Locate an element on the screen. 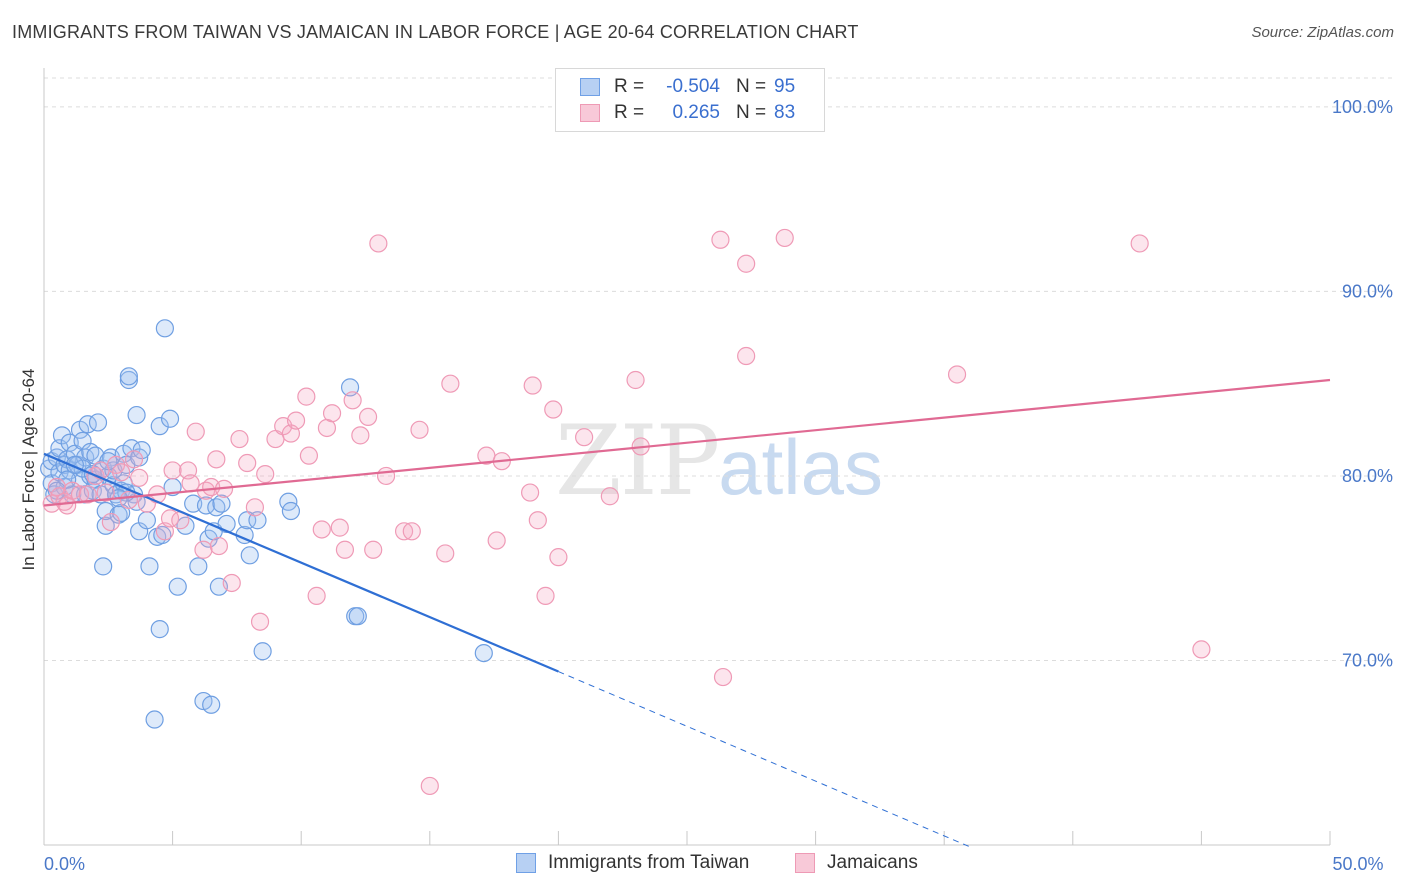  bottom-legend-swatch-taiwan is located at coordinates (526, 863).